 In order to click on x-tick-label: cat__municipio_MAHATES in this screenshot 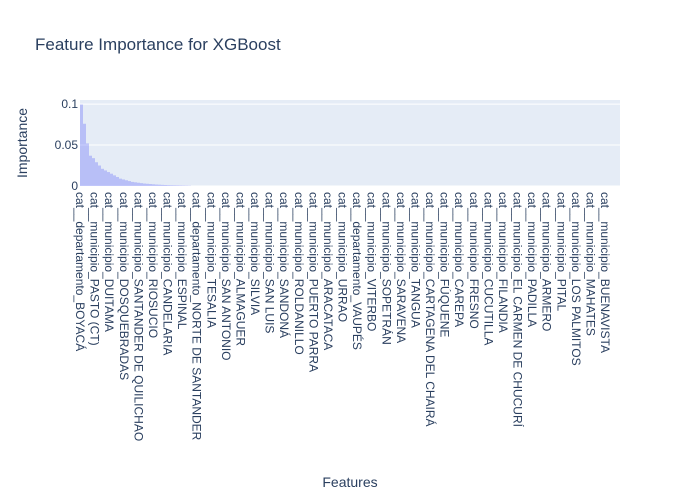, I will do `click(590, 264)`.